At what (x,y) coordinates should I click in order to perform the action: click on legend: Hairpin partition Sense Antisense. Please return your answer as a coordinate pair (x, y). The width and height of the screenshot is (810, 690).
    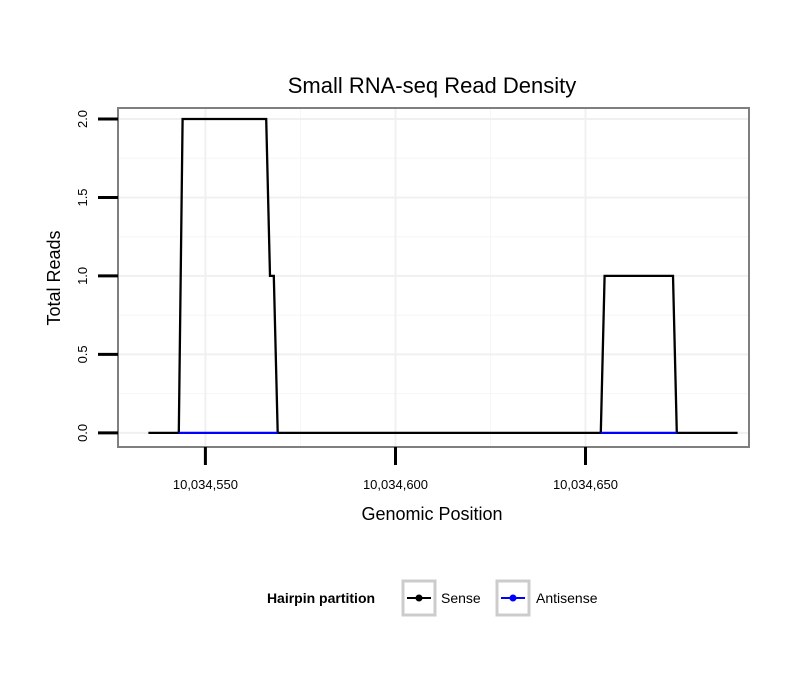
    Looking at the image, I should click on (432, 598).